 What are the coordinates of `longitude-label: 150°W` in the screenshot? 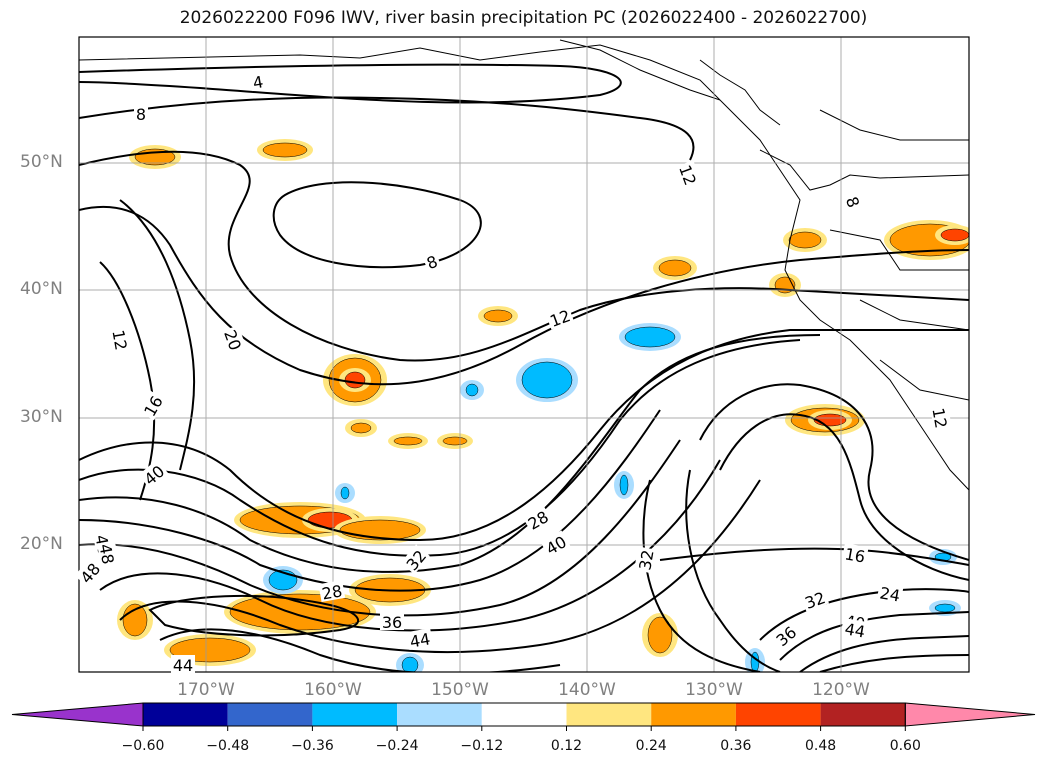 It's located at (460, 690).